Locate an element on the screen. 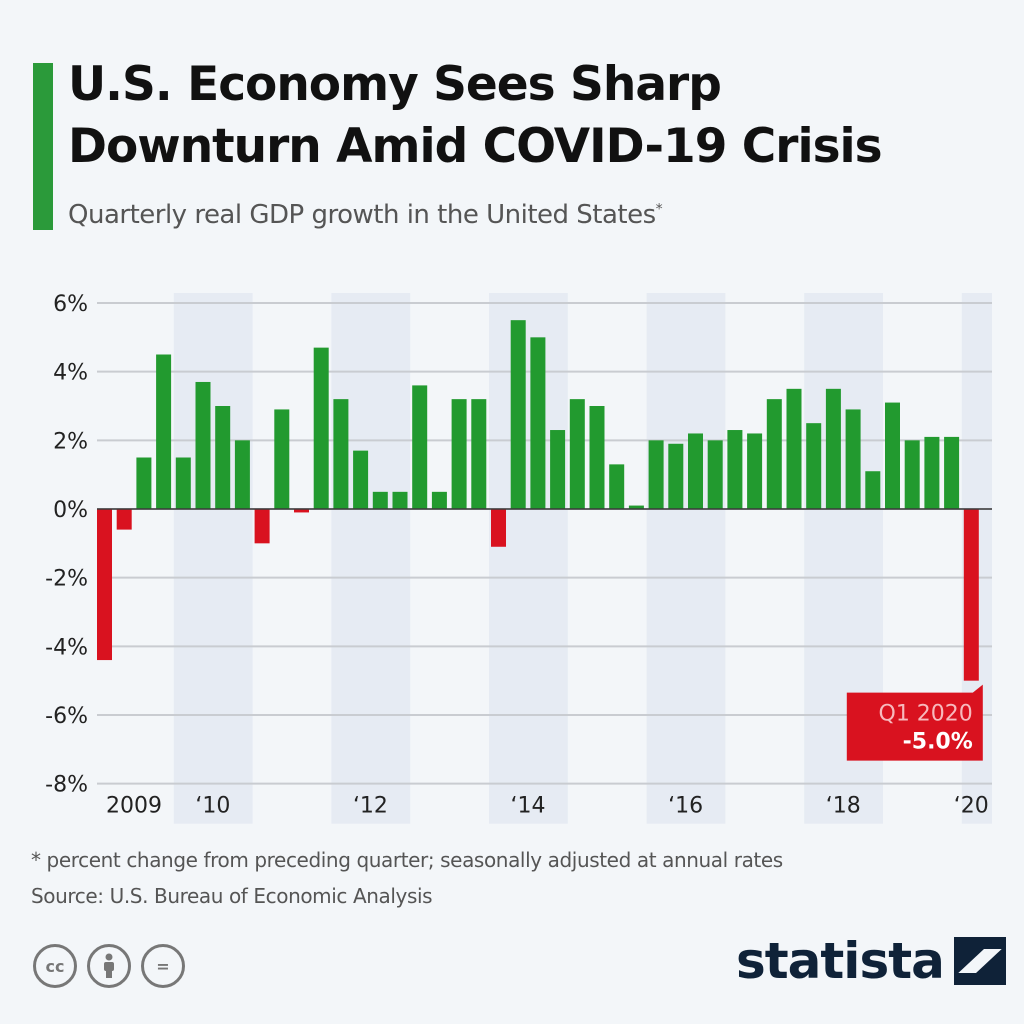  bar-q2-2017 is located at coordinates (755, 471).